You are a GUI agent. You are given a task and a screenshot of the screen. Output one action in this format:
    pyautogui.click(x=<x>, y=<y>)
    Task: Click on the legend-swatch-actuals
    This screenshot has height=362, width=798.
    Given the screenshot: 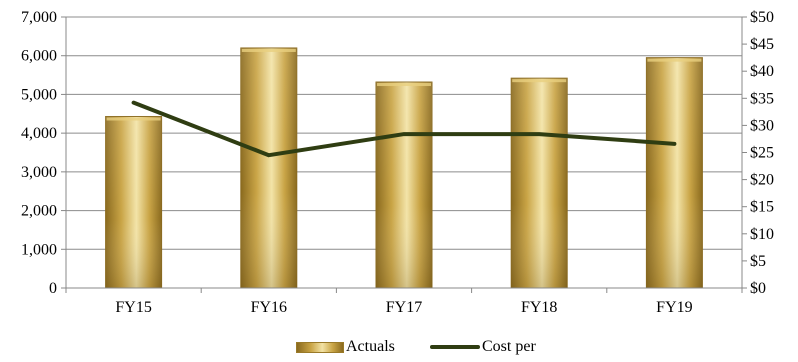 What is the action you would take?
    pyautogui.click(x=320, y=347)
    